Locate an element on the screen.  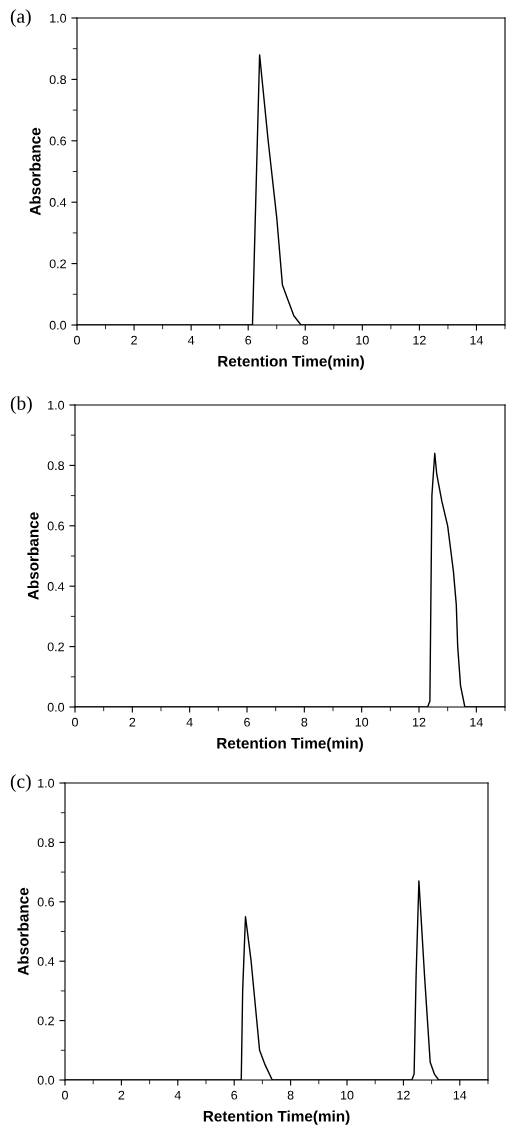
chart-title: (c) is located at coordinates (20, 783).